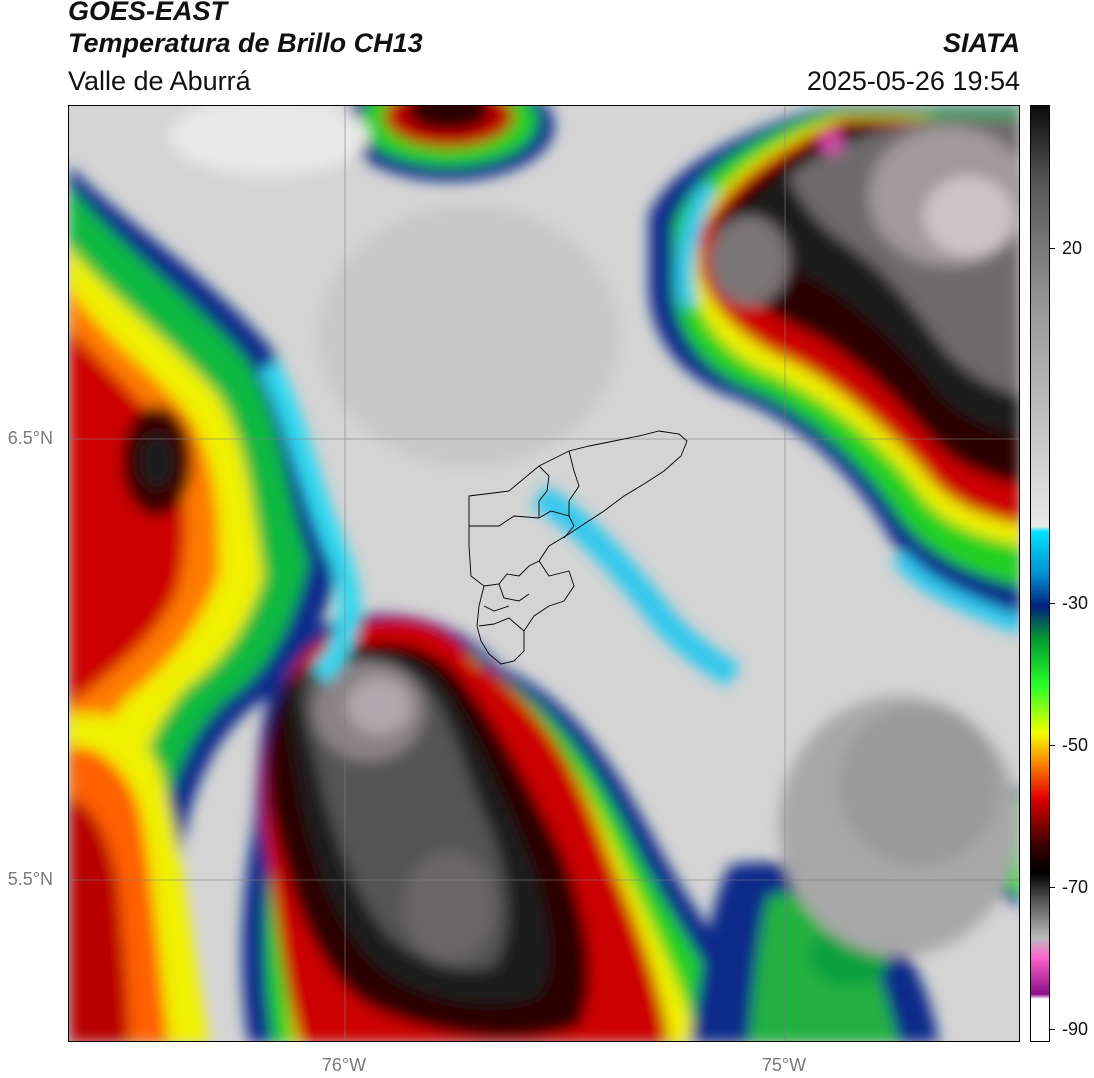  I want to click on organization-label: SIATA, so click(981, 43).